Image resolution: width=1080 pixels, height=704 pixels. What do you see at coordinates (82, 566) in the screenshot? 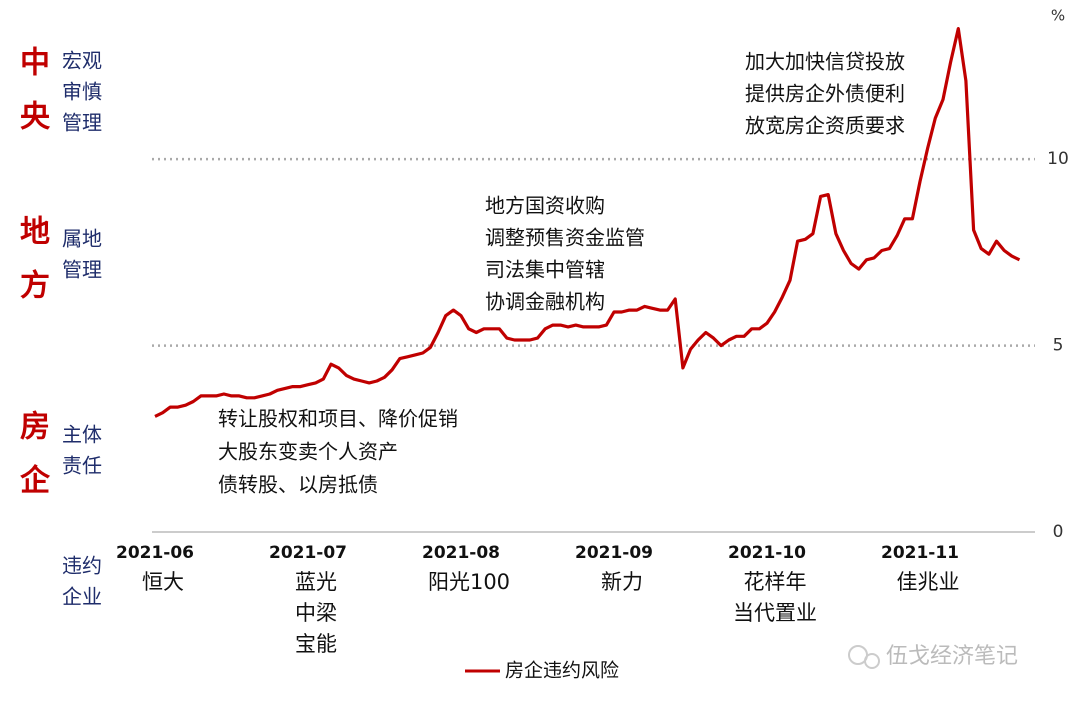
I see `defaults-label: 违约` at bounding box center [82, 566].